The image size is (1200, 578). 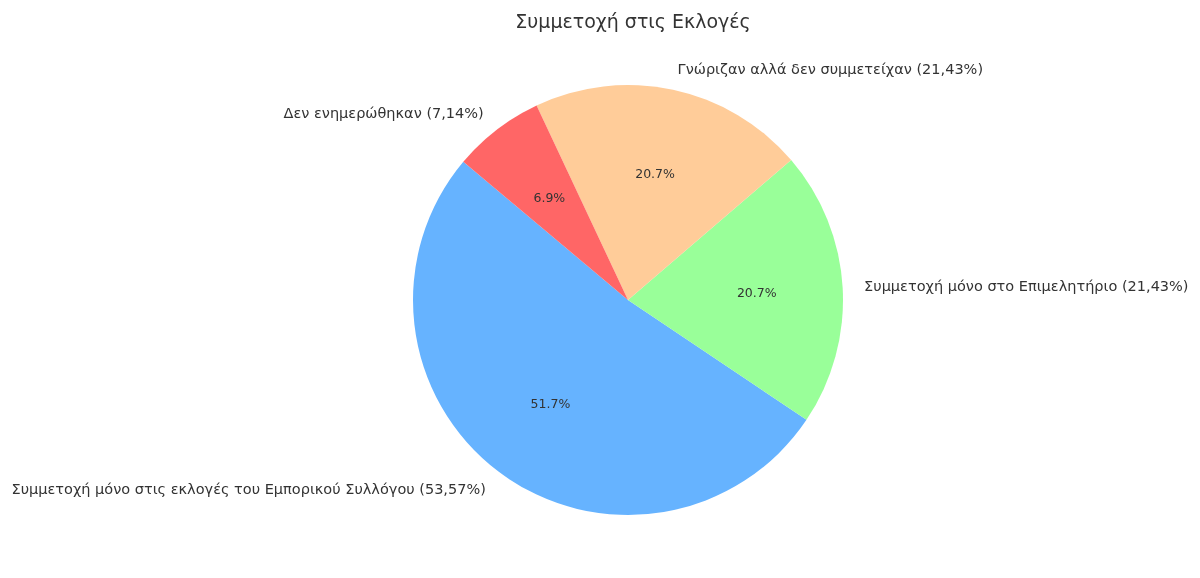 I want to click on slice-label: Γνώριζαν αλλά δεν συμμετείχαν (21,43%), so click(x=830, y=68).